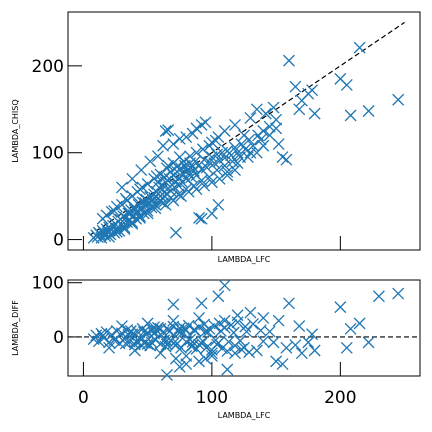 This screenshot has height=432, width=432. Describe the element at coordinates (83, 398) in the screenshot. I see `x-tick-label: 0` at that location.